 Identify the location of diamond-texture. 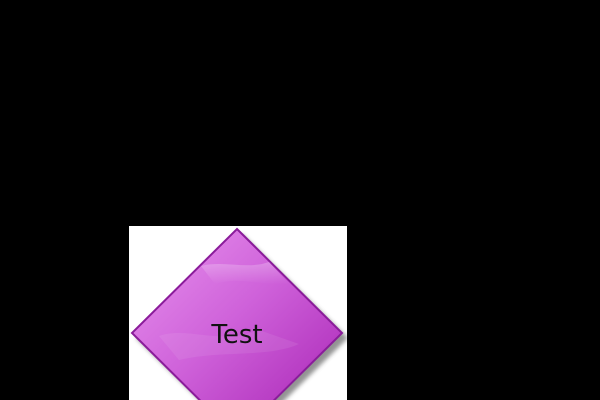
(245, 273).